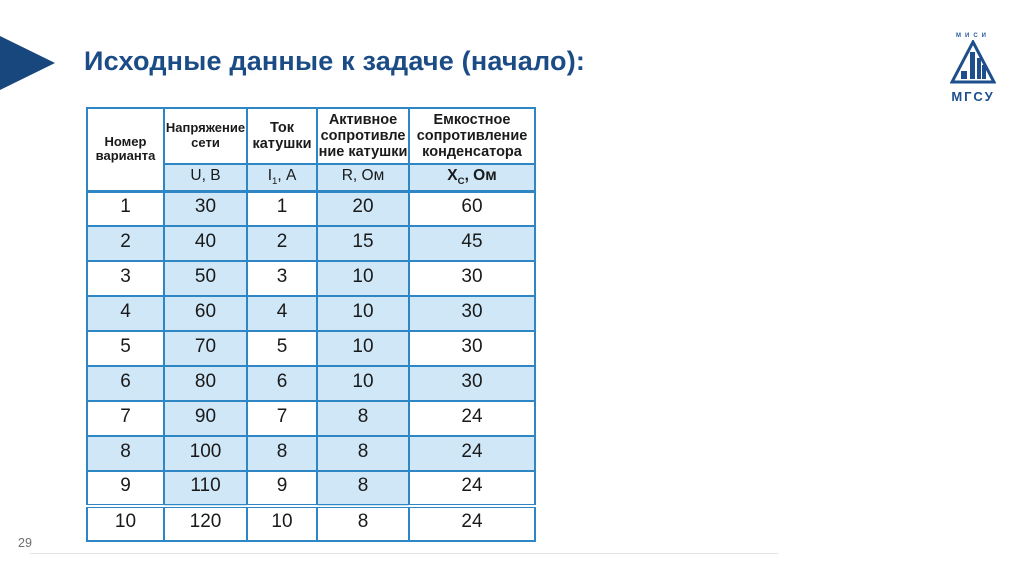  What do you see at coordinates (472, 136) in the screenshot?
I see `column-header-capacitive-reactance: Емкостное сопротивление конденсатора` at bounding box center [472, 136].